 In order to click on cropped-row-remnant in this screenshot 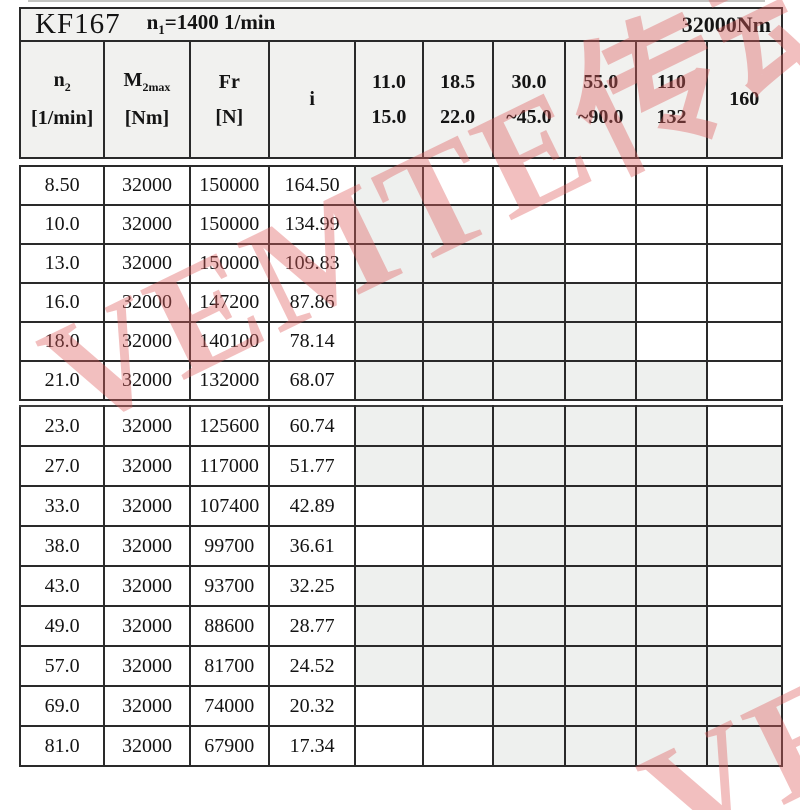, I will do `click(396, 1)`.